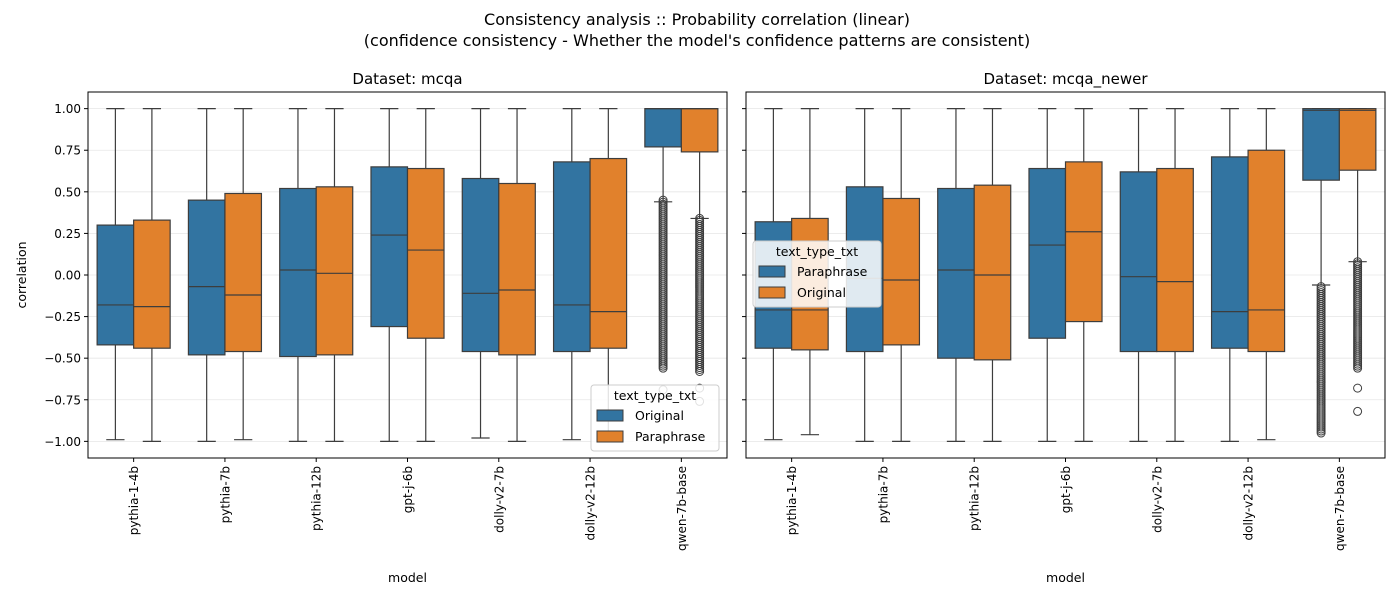 The image size is (1400, 600). I want to click on y-tick-label: 0.00, so click(67, 276).